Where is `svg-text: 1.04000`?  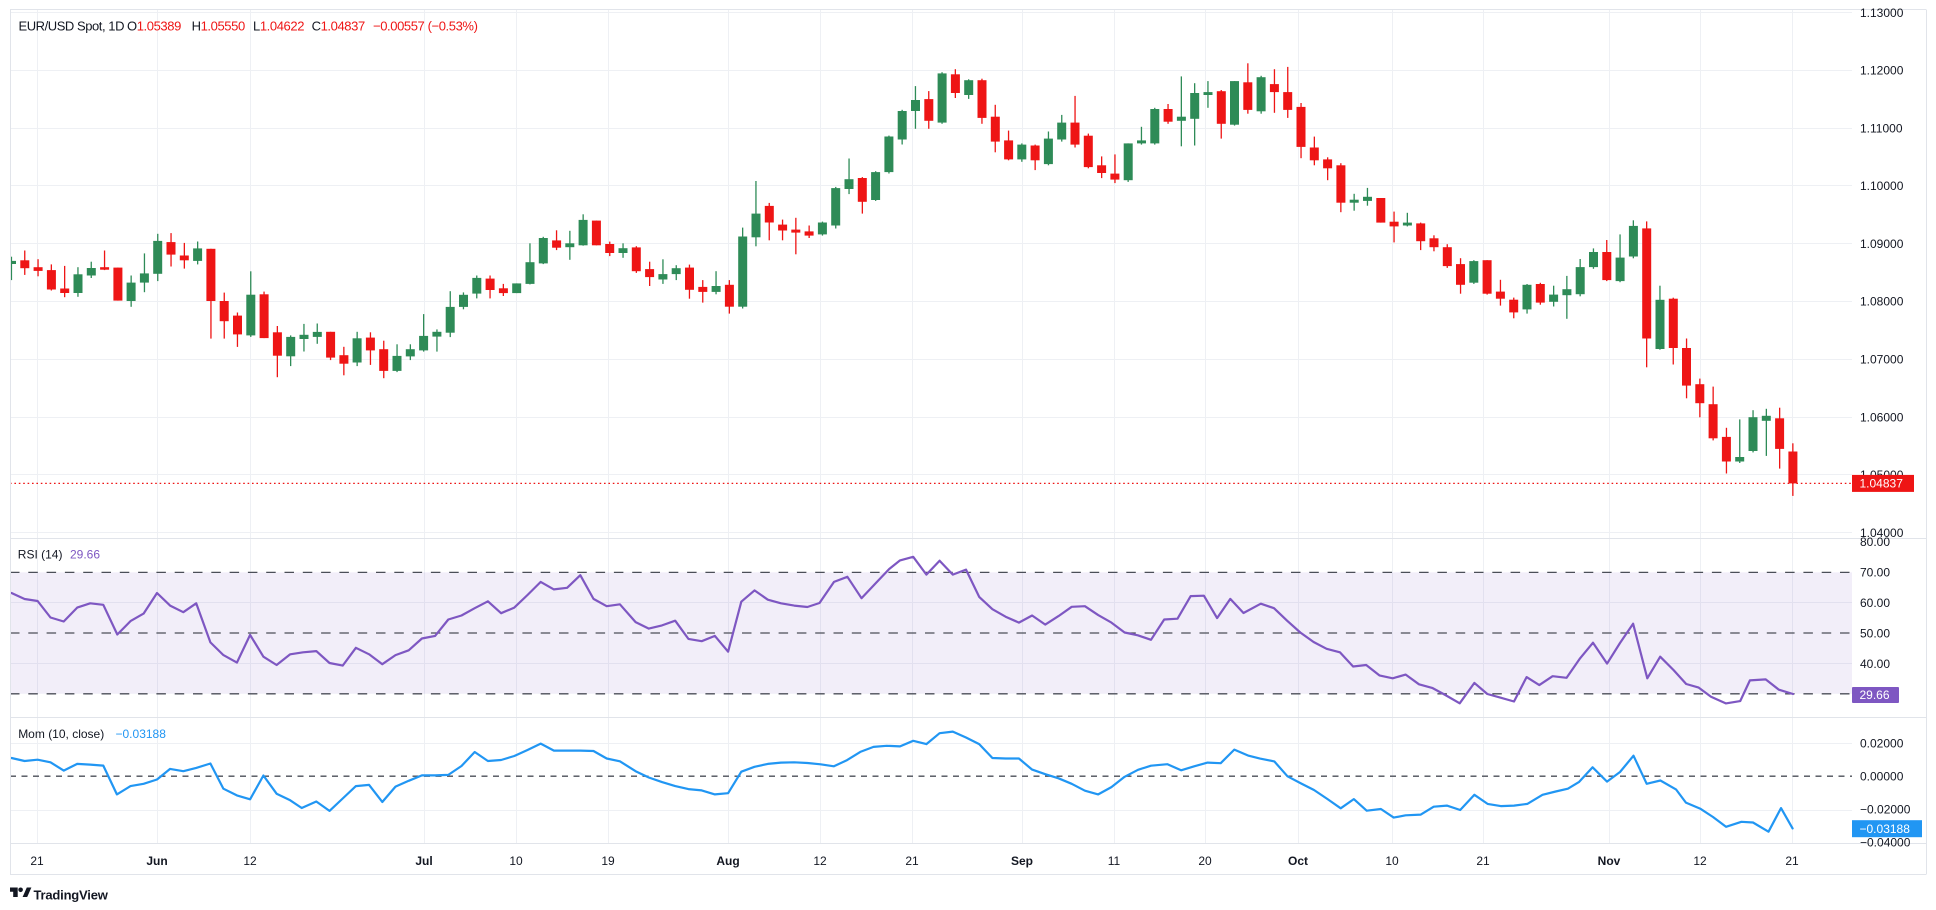 svg-text: 1.04000 is located at coordinates (1882, 533).